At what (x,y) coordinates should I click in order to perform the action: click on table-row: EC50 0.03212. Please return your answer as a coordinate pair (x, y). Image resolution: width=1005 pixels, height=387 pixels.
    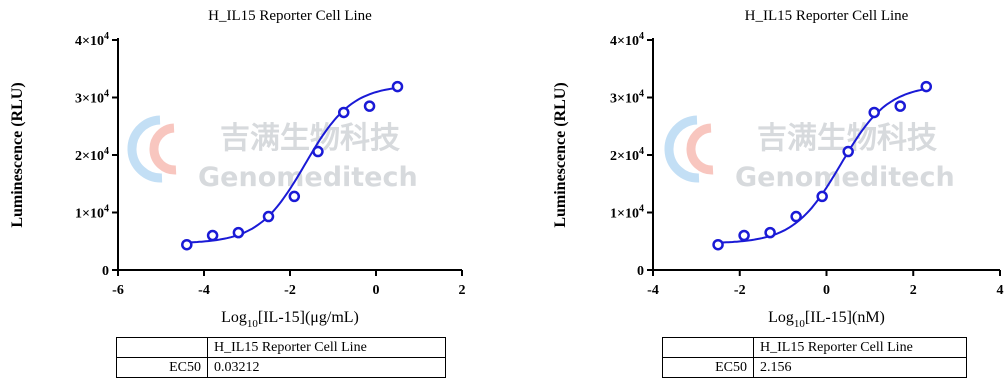
    Looking at the image, I should click on (281, 367).